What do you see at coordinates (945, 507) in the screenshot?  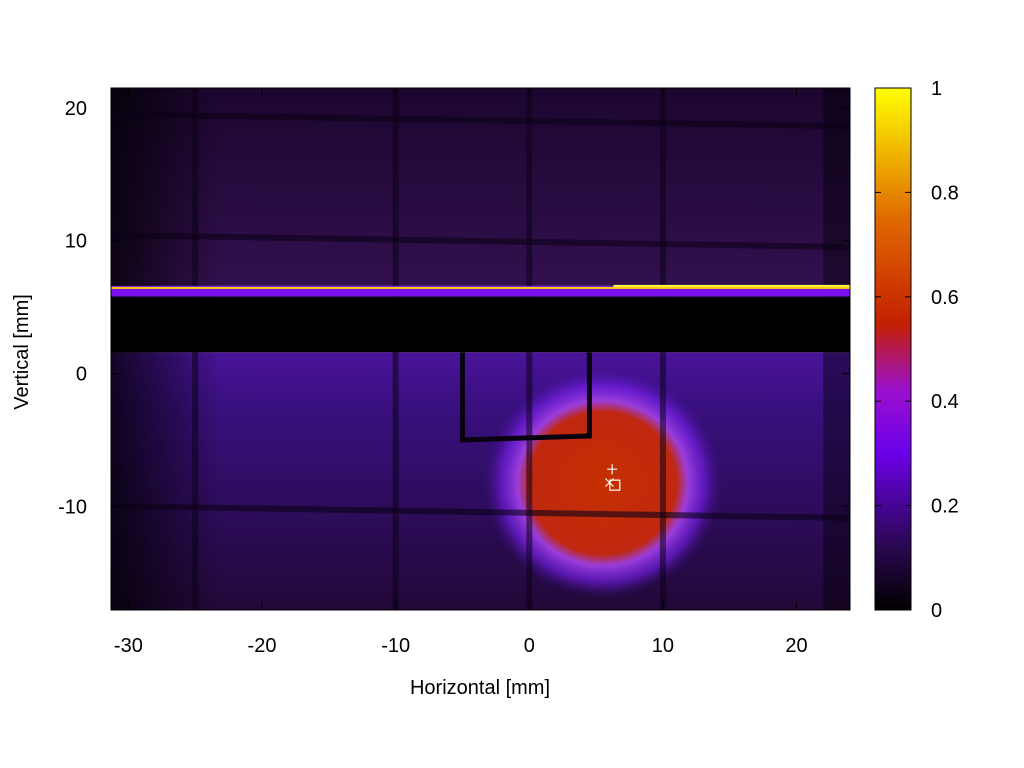 I see `colorbar-tick-label: 0.2` at bounding box center [945, 507].